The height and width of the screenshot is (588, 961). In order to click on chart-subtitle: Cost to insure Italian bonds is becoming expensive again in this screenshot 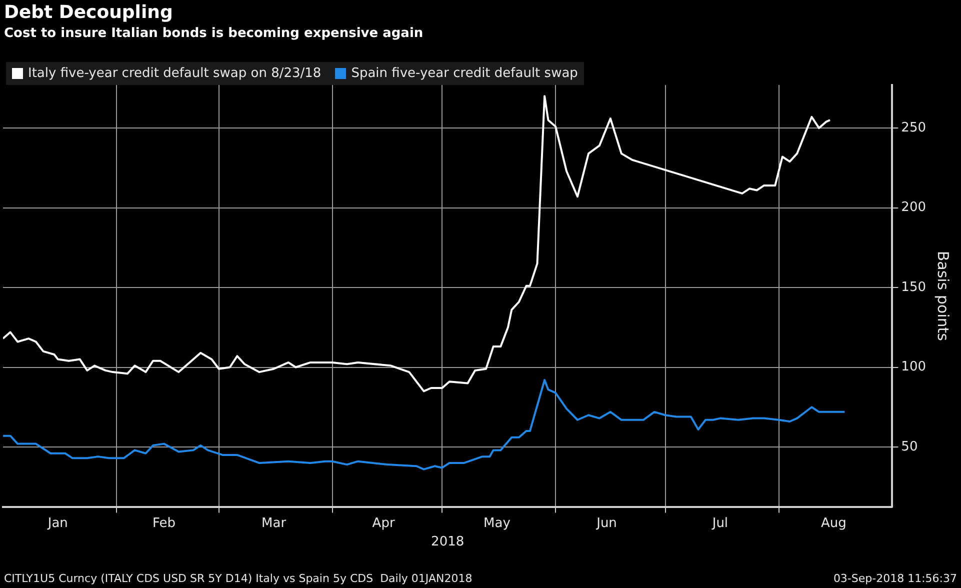, I will do `click(214, 33)`.